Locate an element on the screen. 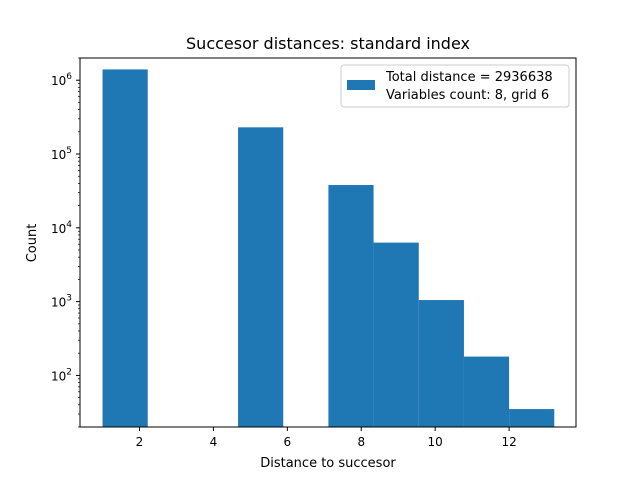 The image size is (640, 480). x-tick-label: 12 is located at coordinates (508, 442).